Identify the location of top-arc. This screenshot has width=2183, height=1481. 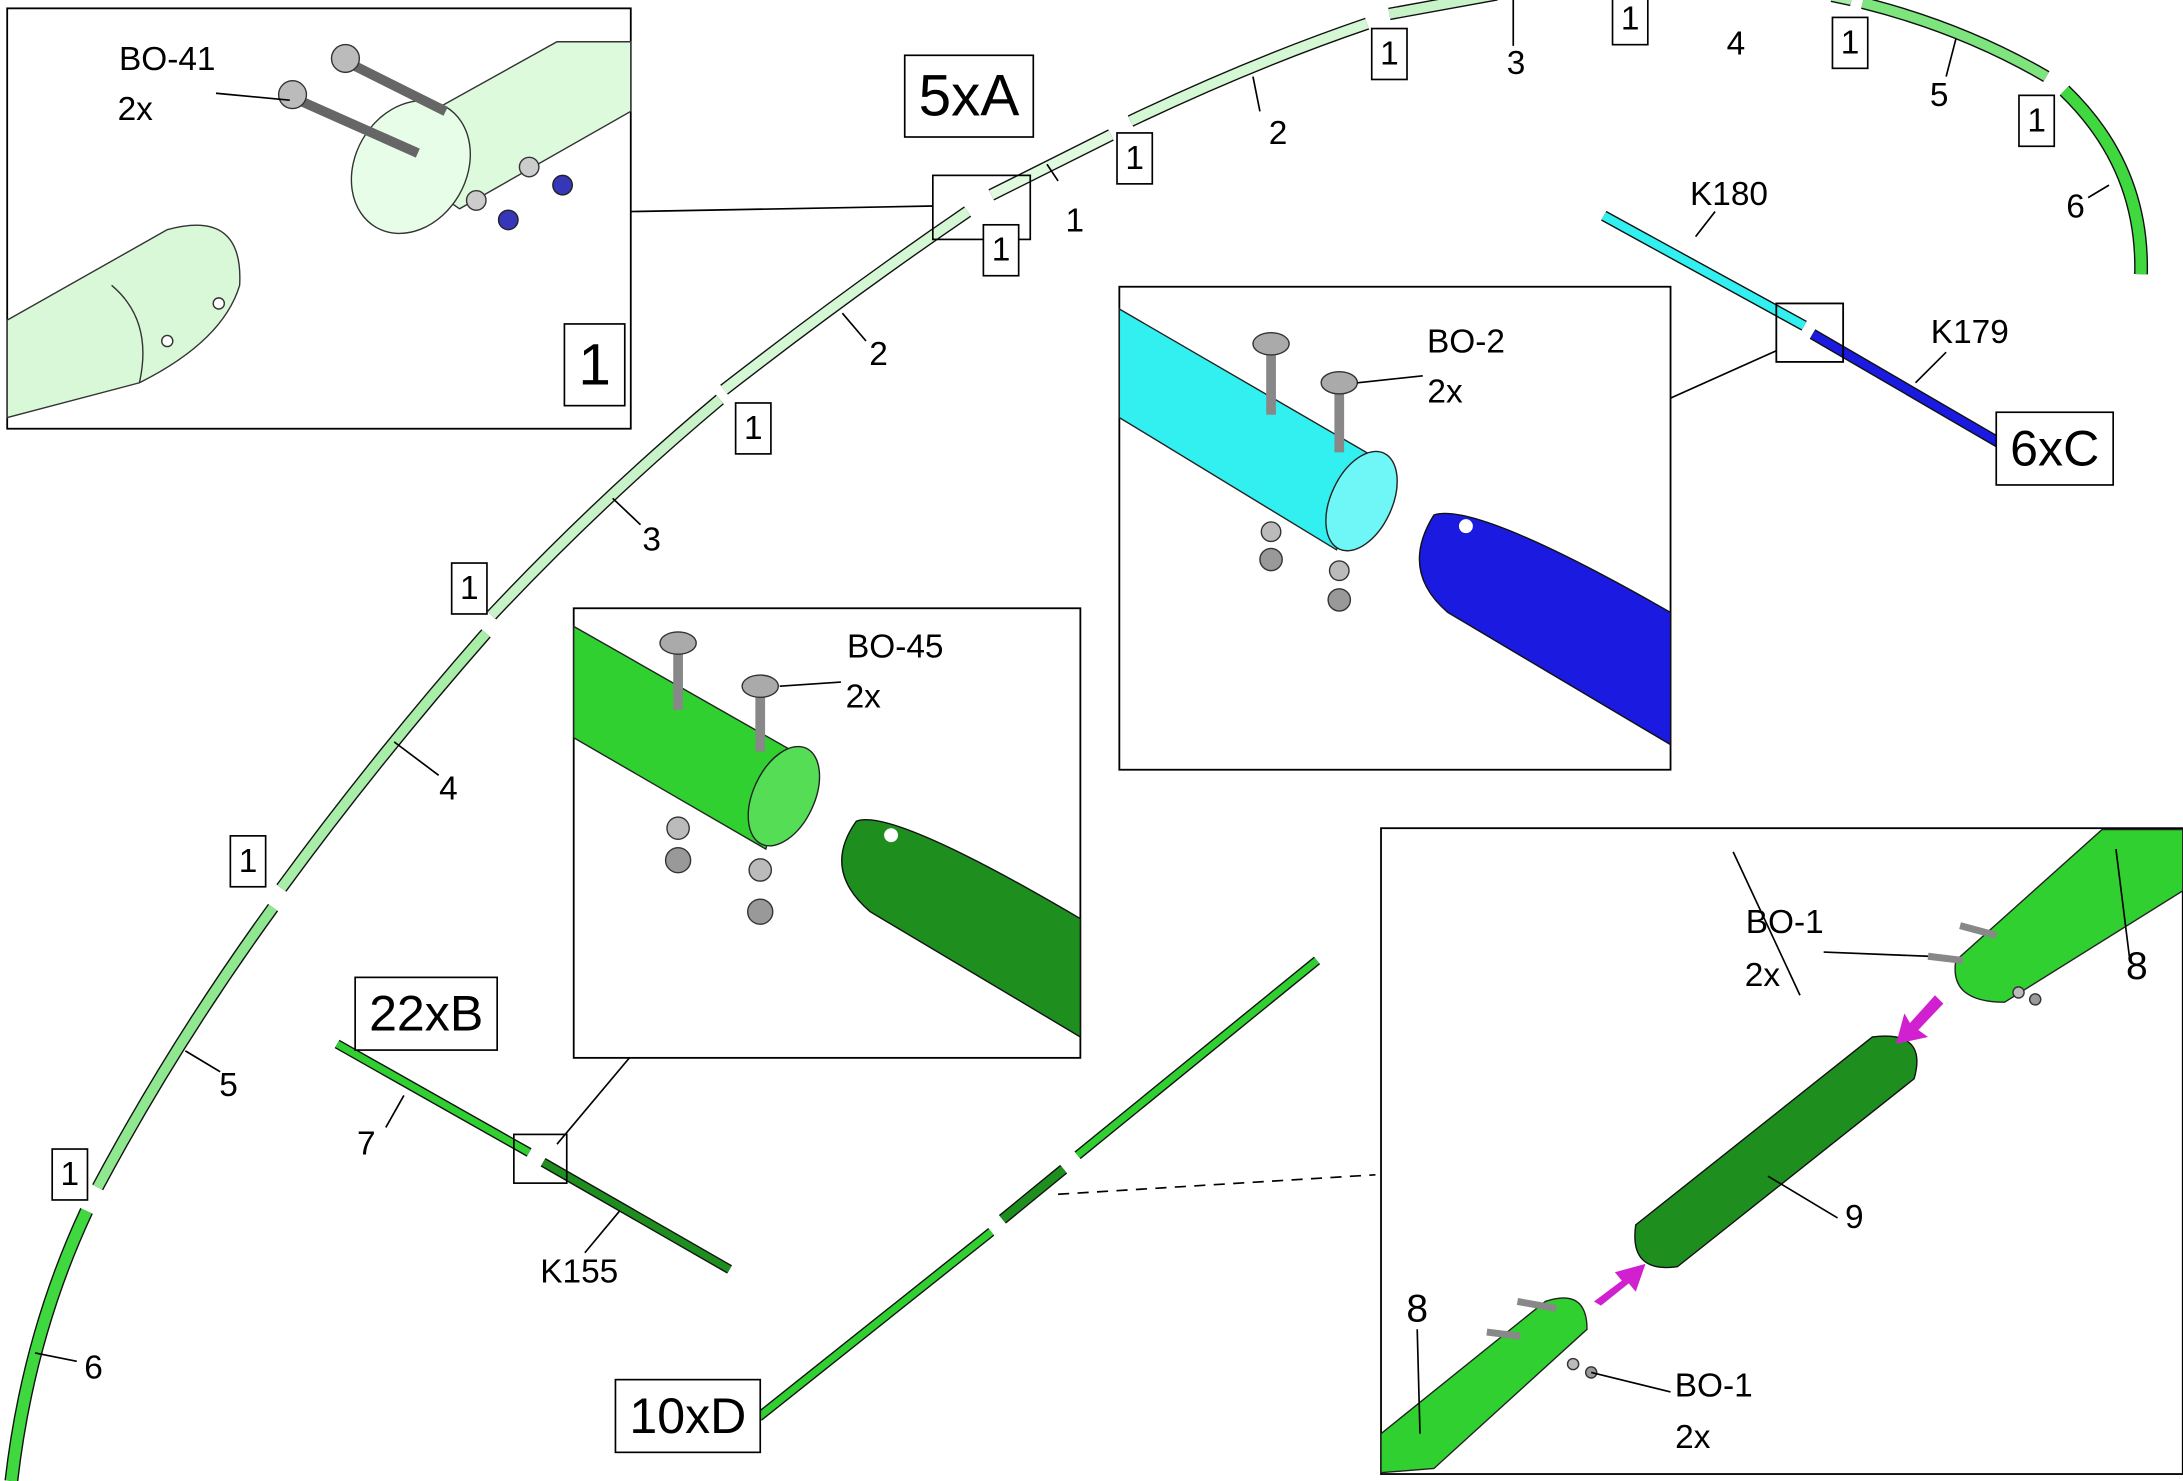
(1568, 137).